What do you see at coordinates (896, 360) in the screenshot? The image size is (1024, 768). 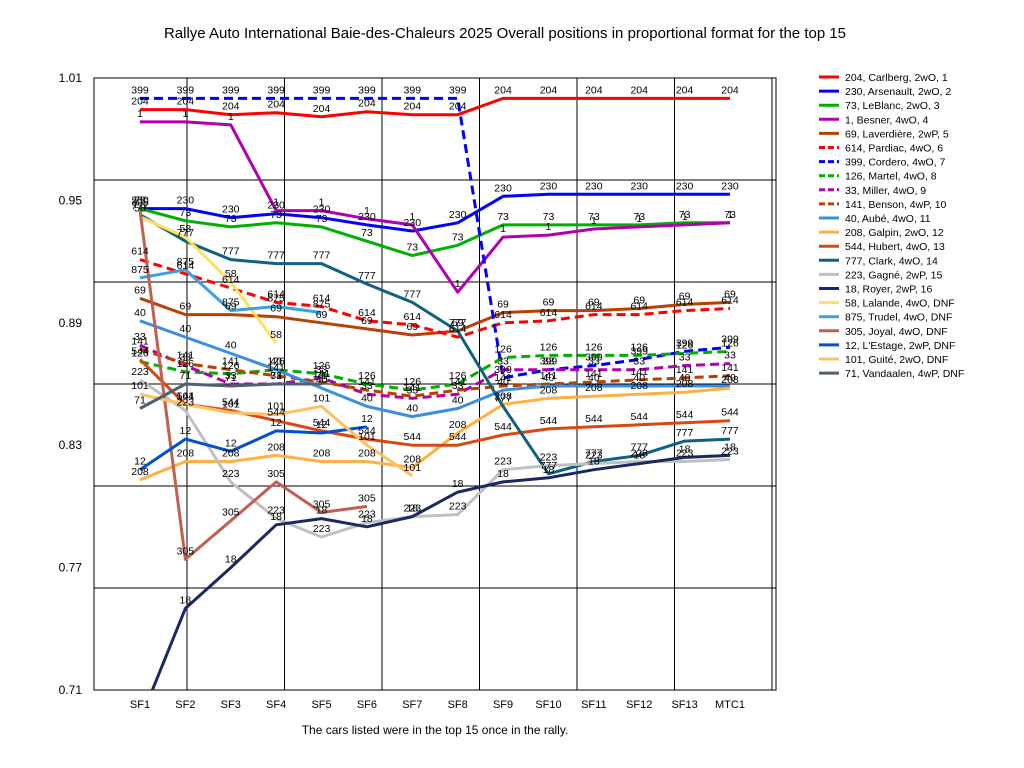 I see `legend-entry-101: 101, Guité, 2wO, DNF` at bounding box center [896, 360].